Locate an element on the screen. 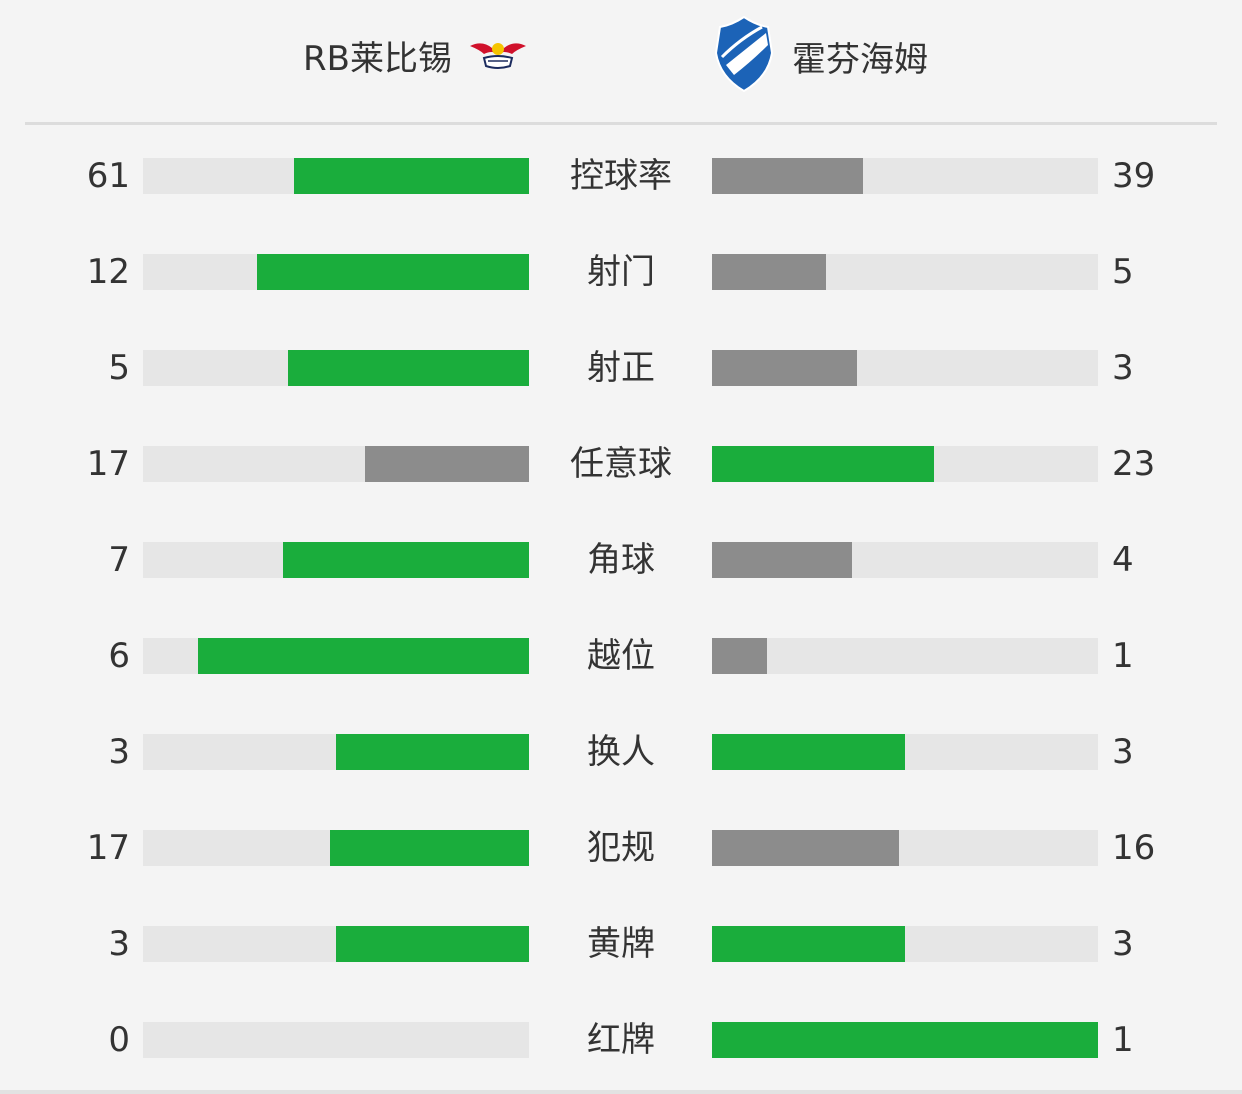 This screenshot has width=1242, height=1094. stat-label: 任意球 is located at coordinates (621, 464).